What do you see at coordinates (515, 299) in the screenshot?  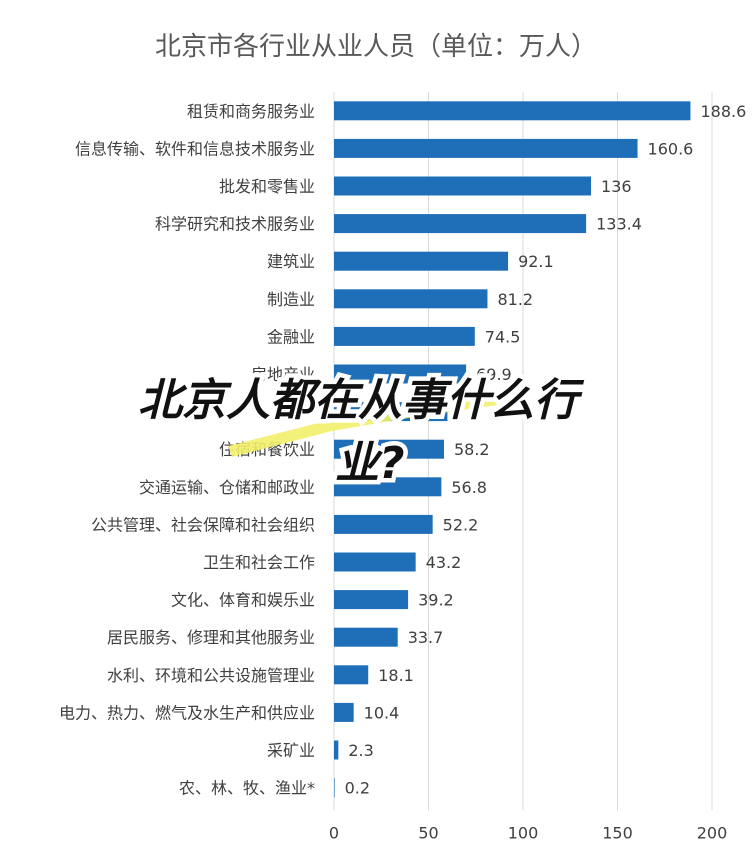 I see `value-label: 81.2` at bounding box center [515, 299].